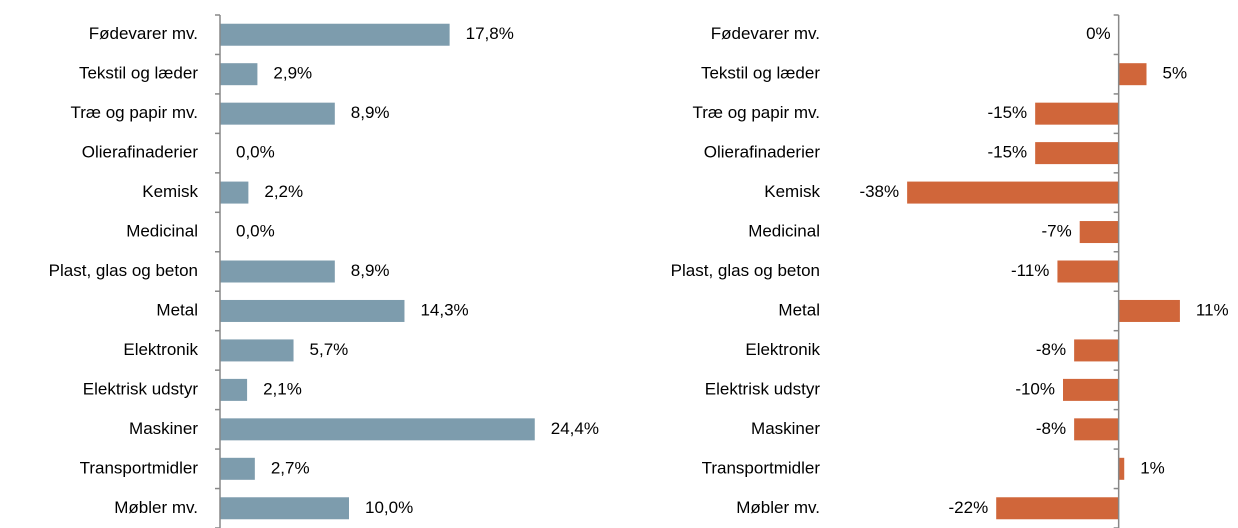 The image size is (1238, 528). What do you see at coordinates (290, 467) in the screenshot?
I see `value-label: 2,7%` at bounding box center [290, 467].